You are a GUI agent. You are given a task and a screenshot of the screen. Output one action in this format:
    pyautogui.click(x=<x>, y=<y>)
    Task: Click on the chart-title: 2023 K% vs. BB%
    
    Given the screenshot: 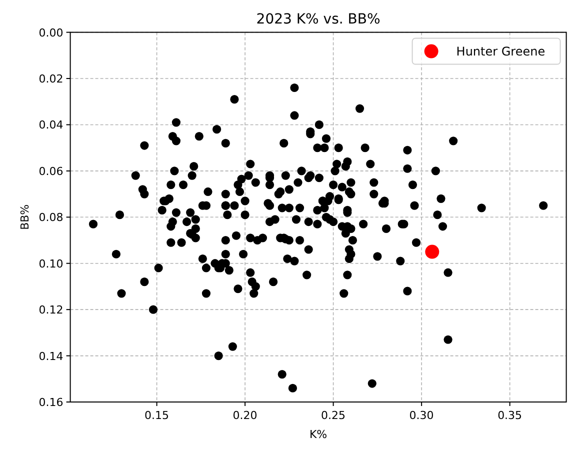 What is the action you would take?
    pyautogui.click(x=318, y=19)
    